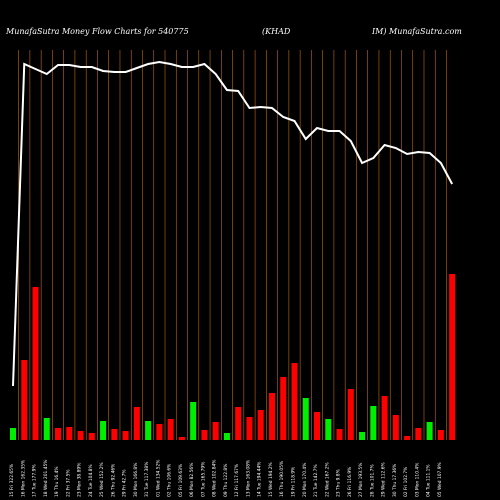 The width and height of the screenshot is (500, 500). I want to click on x-tick-label: 26 Fri 116.9%, so click(350, 482).